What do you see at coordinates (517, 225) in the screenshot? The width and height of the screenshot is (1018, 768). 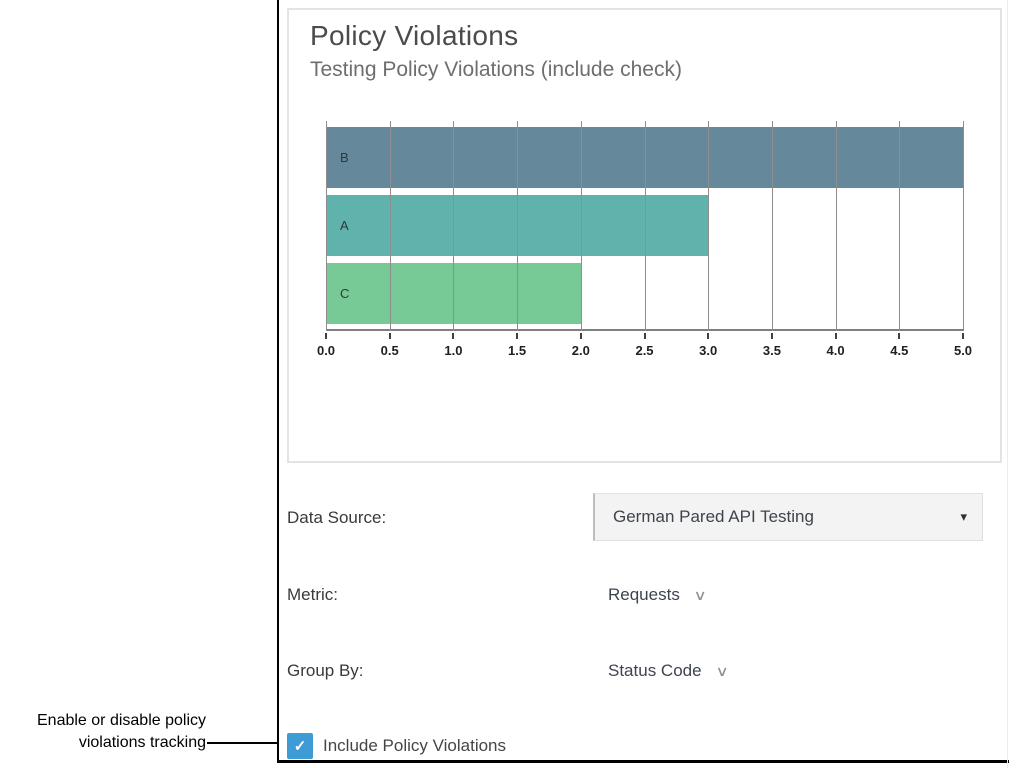 I see `bar-A: A` at bounding box center [517, 225].